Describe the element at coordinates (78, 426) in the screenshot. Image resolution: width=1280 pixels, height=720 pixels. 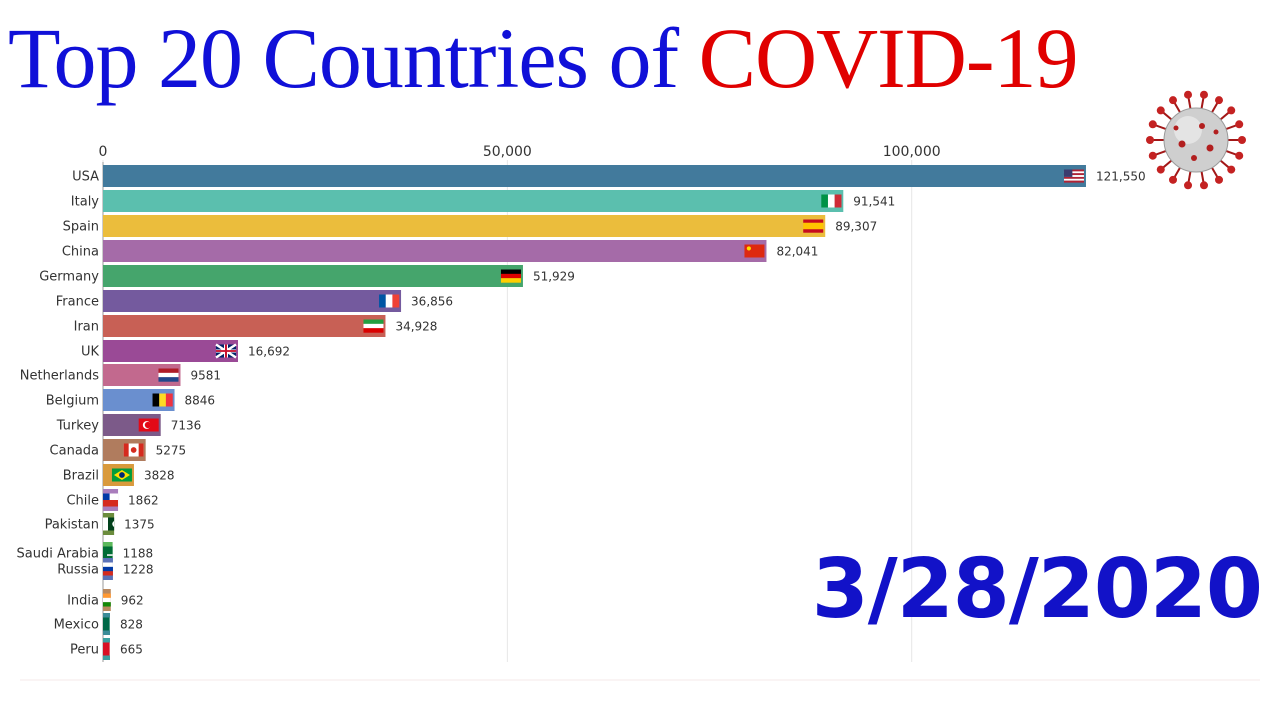
I see `category-label: Turkey` at that location.